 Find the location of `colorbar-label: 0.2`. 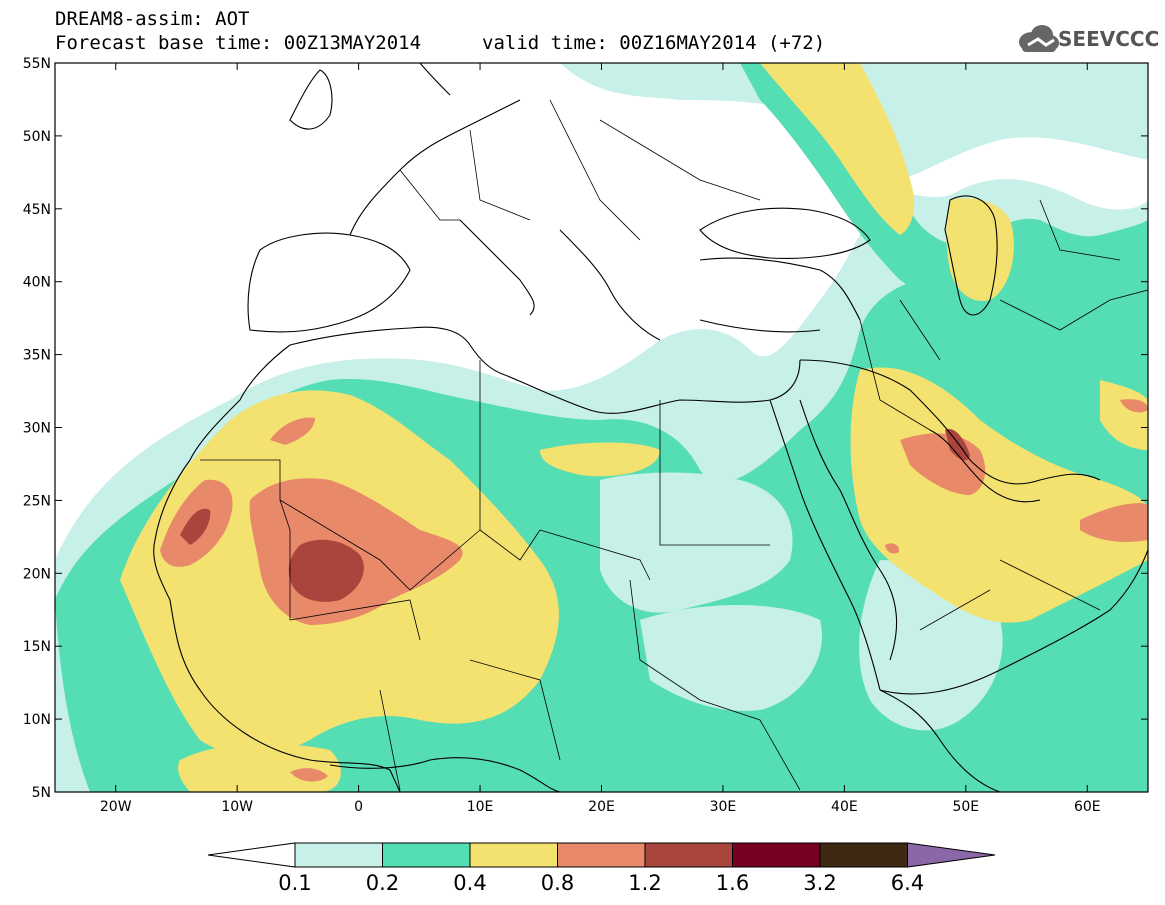

colorbar-label: 0.2 is located at coordinates (382, 883).